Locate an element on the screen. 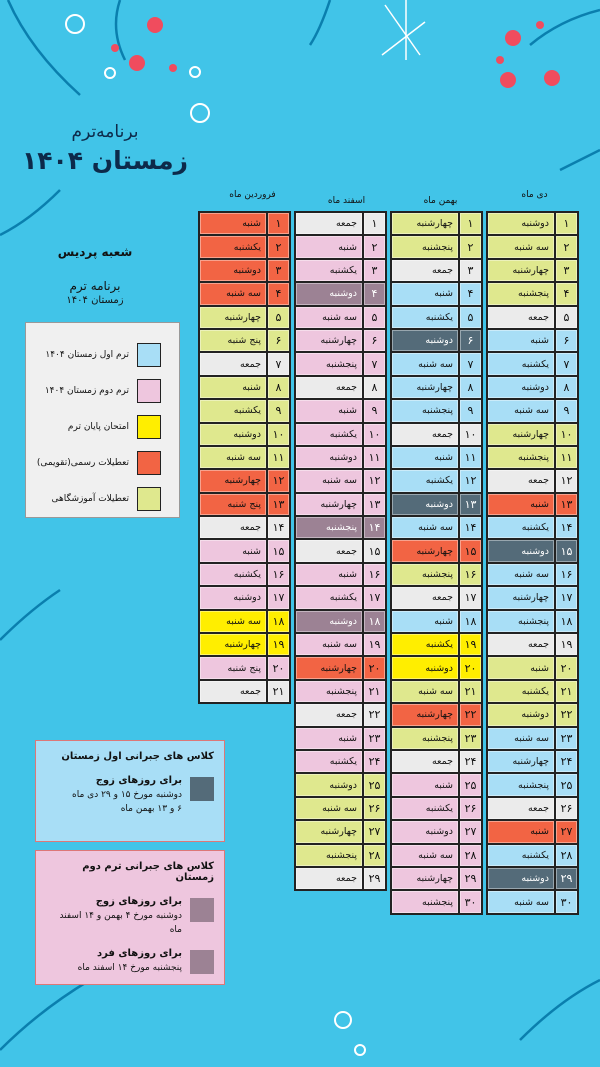  day-row: ۱۱ سه شنبه is located at coordinates (244, 457).